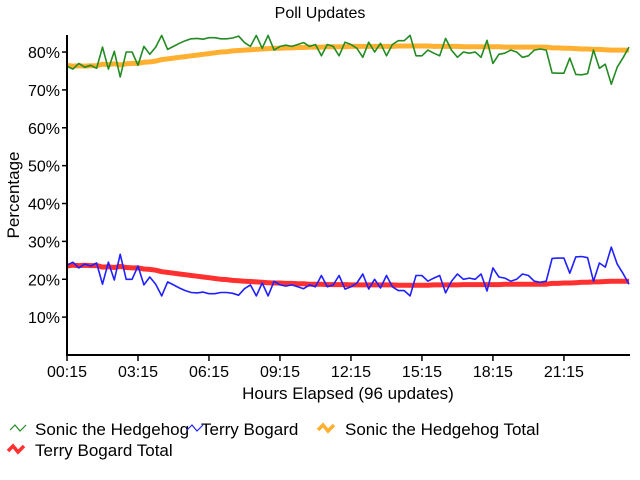 This screenshot has width=640, height=480. I want to click on x-tick-label: 06:15, so click(209, 372).